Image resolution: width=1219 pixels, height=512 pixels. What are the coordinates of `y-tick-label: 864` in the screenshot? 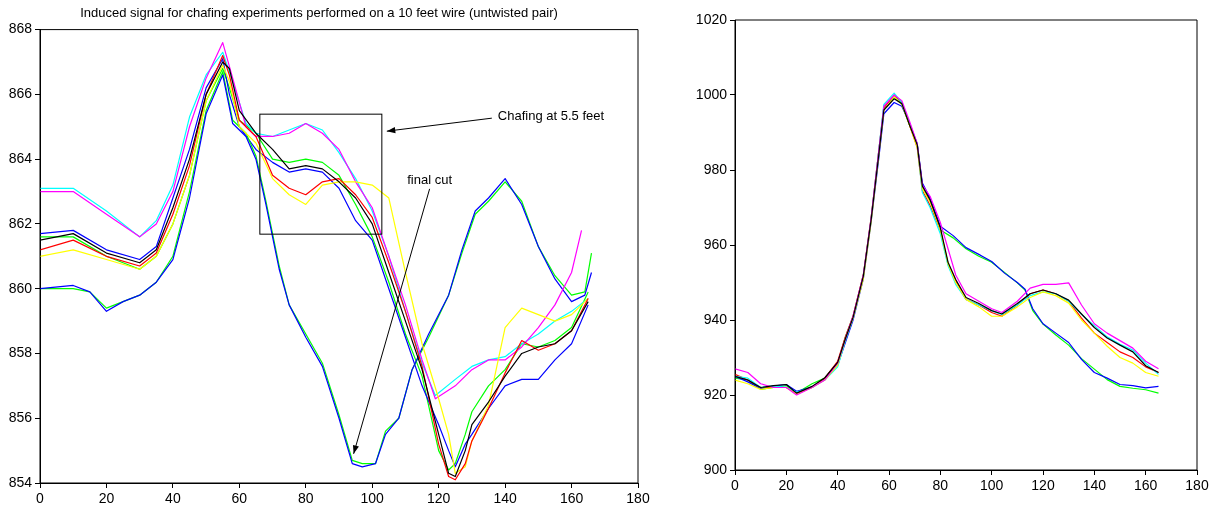 It's located at (20, 158).